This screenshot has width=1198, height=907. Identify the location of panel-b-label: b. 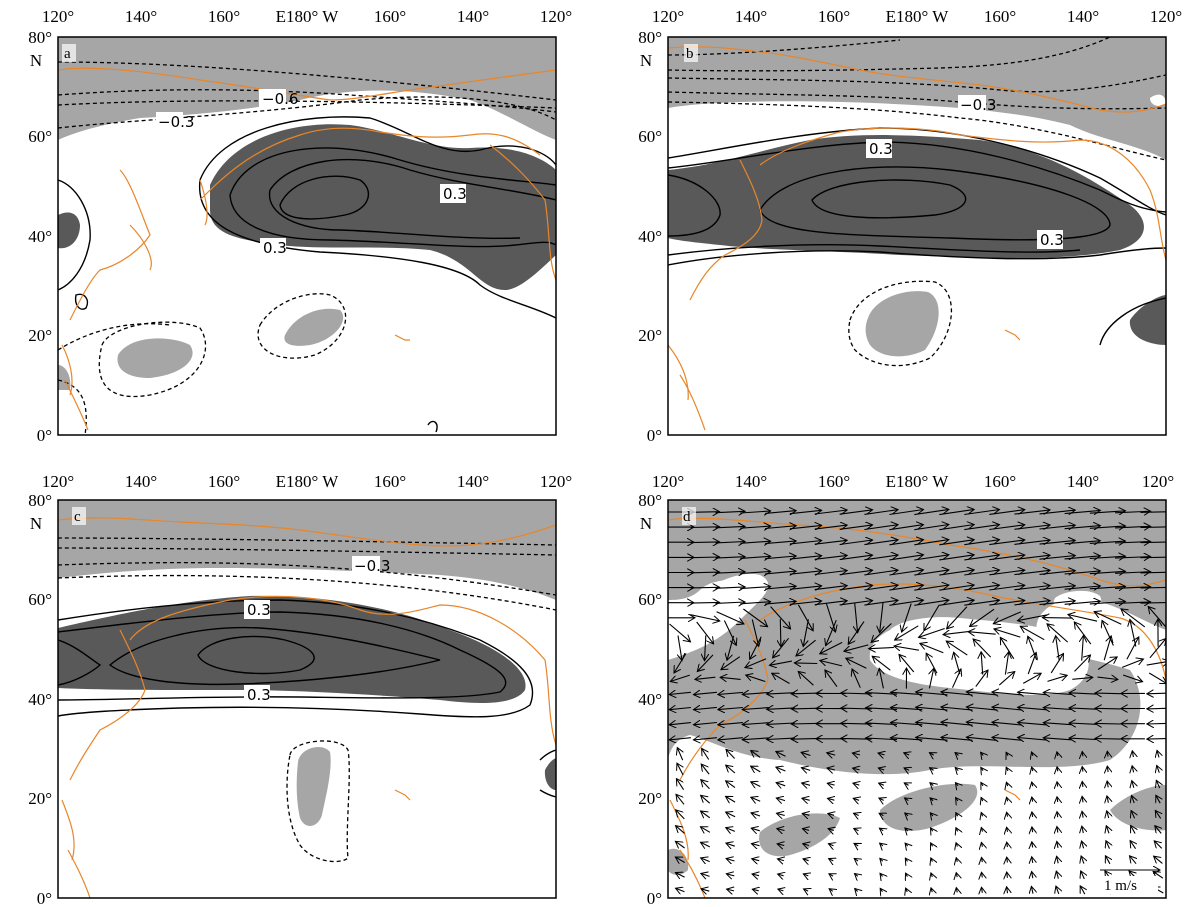
(690, 54).